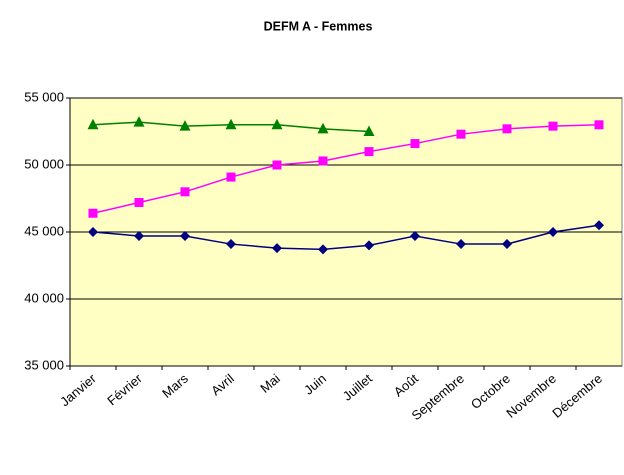 The image size is (624, 475). I want to click on x-tick-label: Mars, so click(175, 385).